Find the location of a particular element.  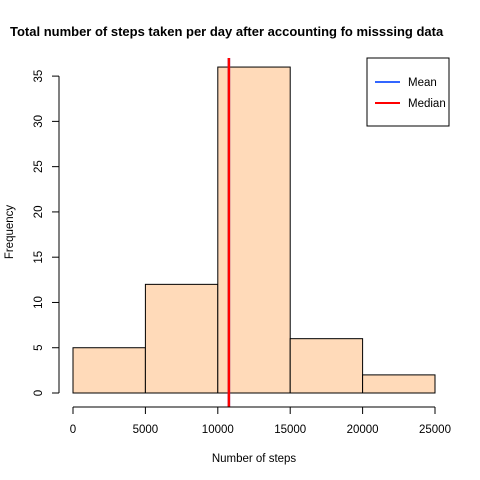

y-tick-label-30: 30 is located at coordinates (39, 121).